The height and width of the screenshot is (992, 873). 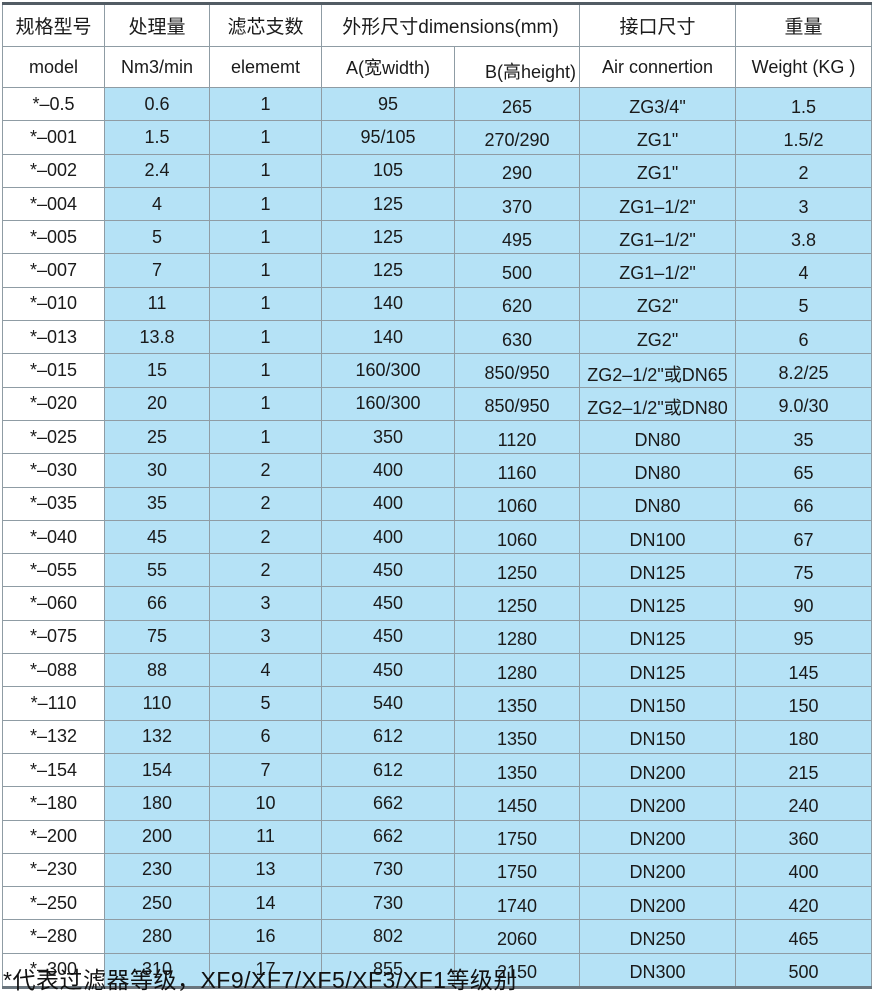 I want to click on cell-weight: 215, so click(x=804, y=770).